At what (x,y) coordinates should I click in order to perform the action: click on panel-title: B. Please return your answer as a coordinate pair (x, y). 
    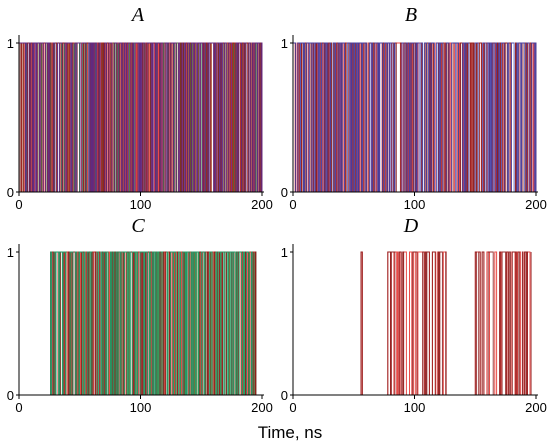
    Looking at the image, I should click on (411, 15).